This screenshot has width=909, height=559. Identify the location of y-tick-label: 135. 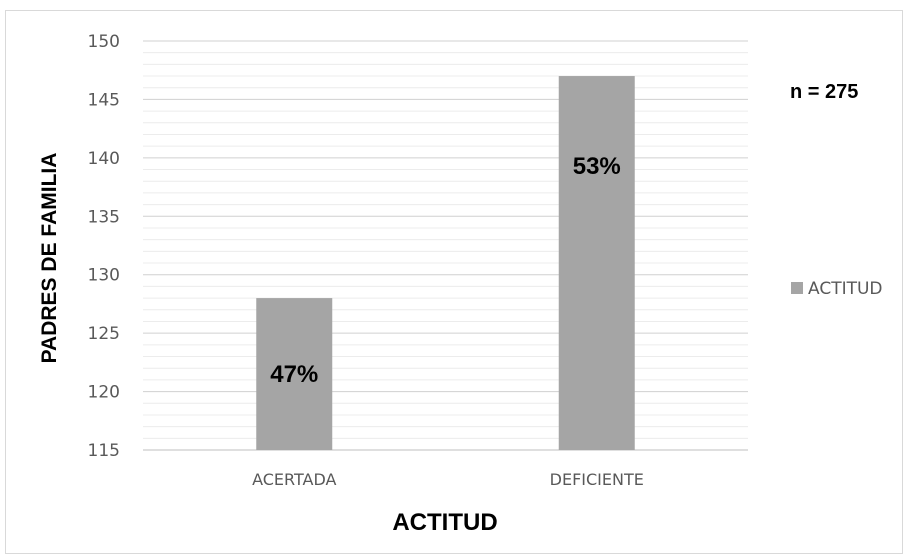
(104, 217).